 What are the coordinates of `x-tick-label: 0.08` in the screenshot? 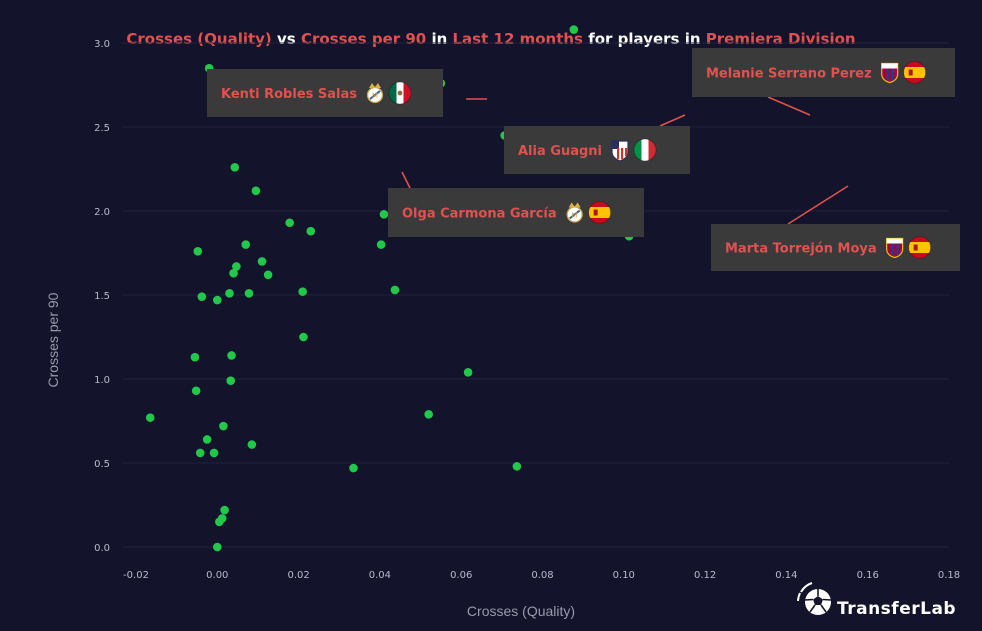 It's located at (542, 575).